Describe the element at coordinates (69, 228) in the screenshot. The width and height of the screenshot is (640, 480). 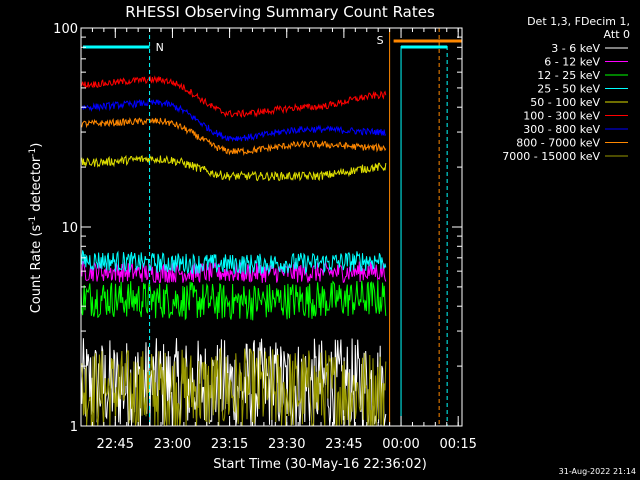
I see `y-tick-label-1: 10` at that location.